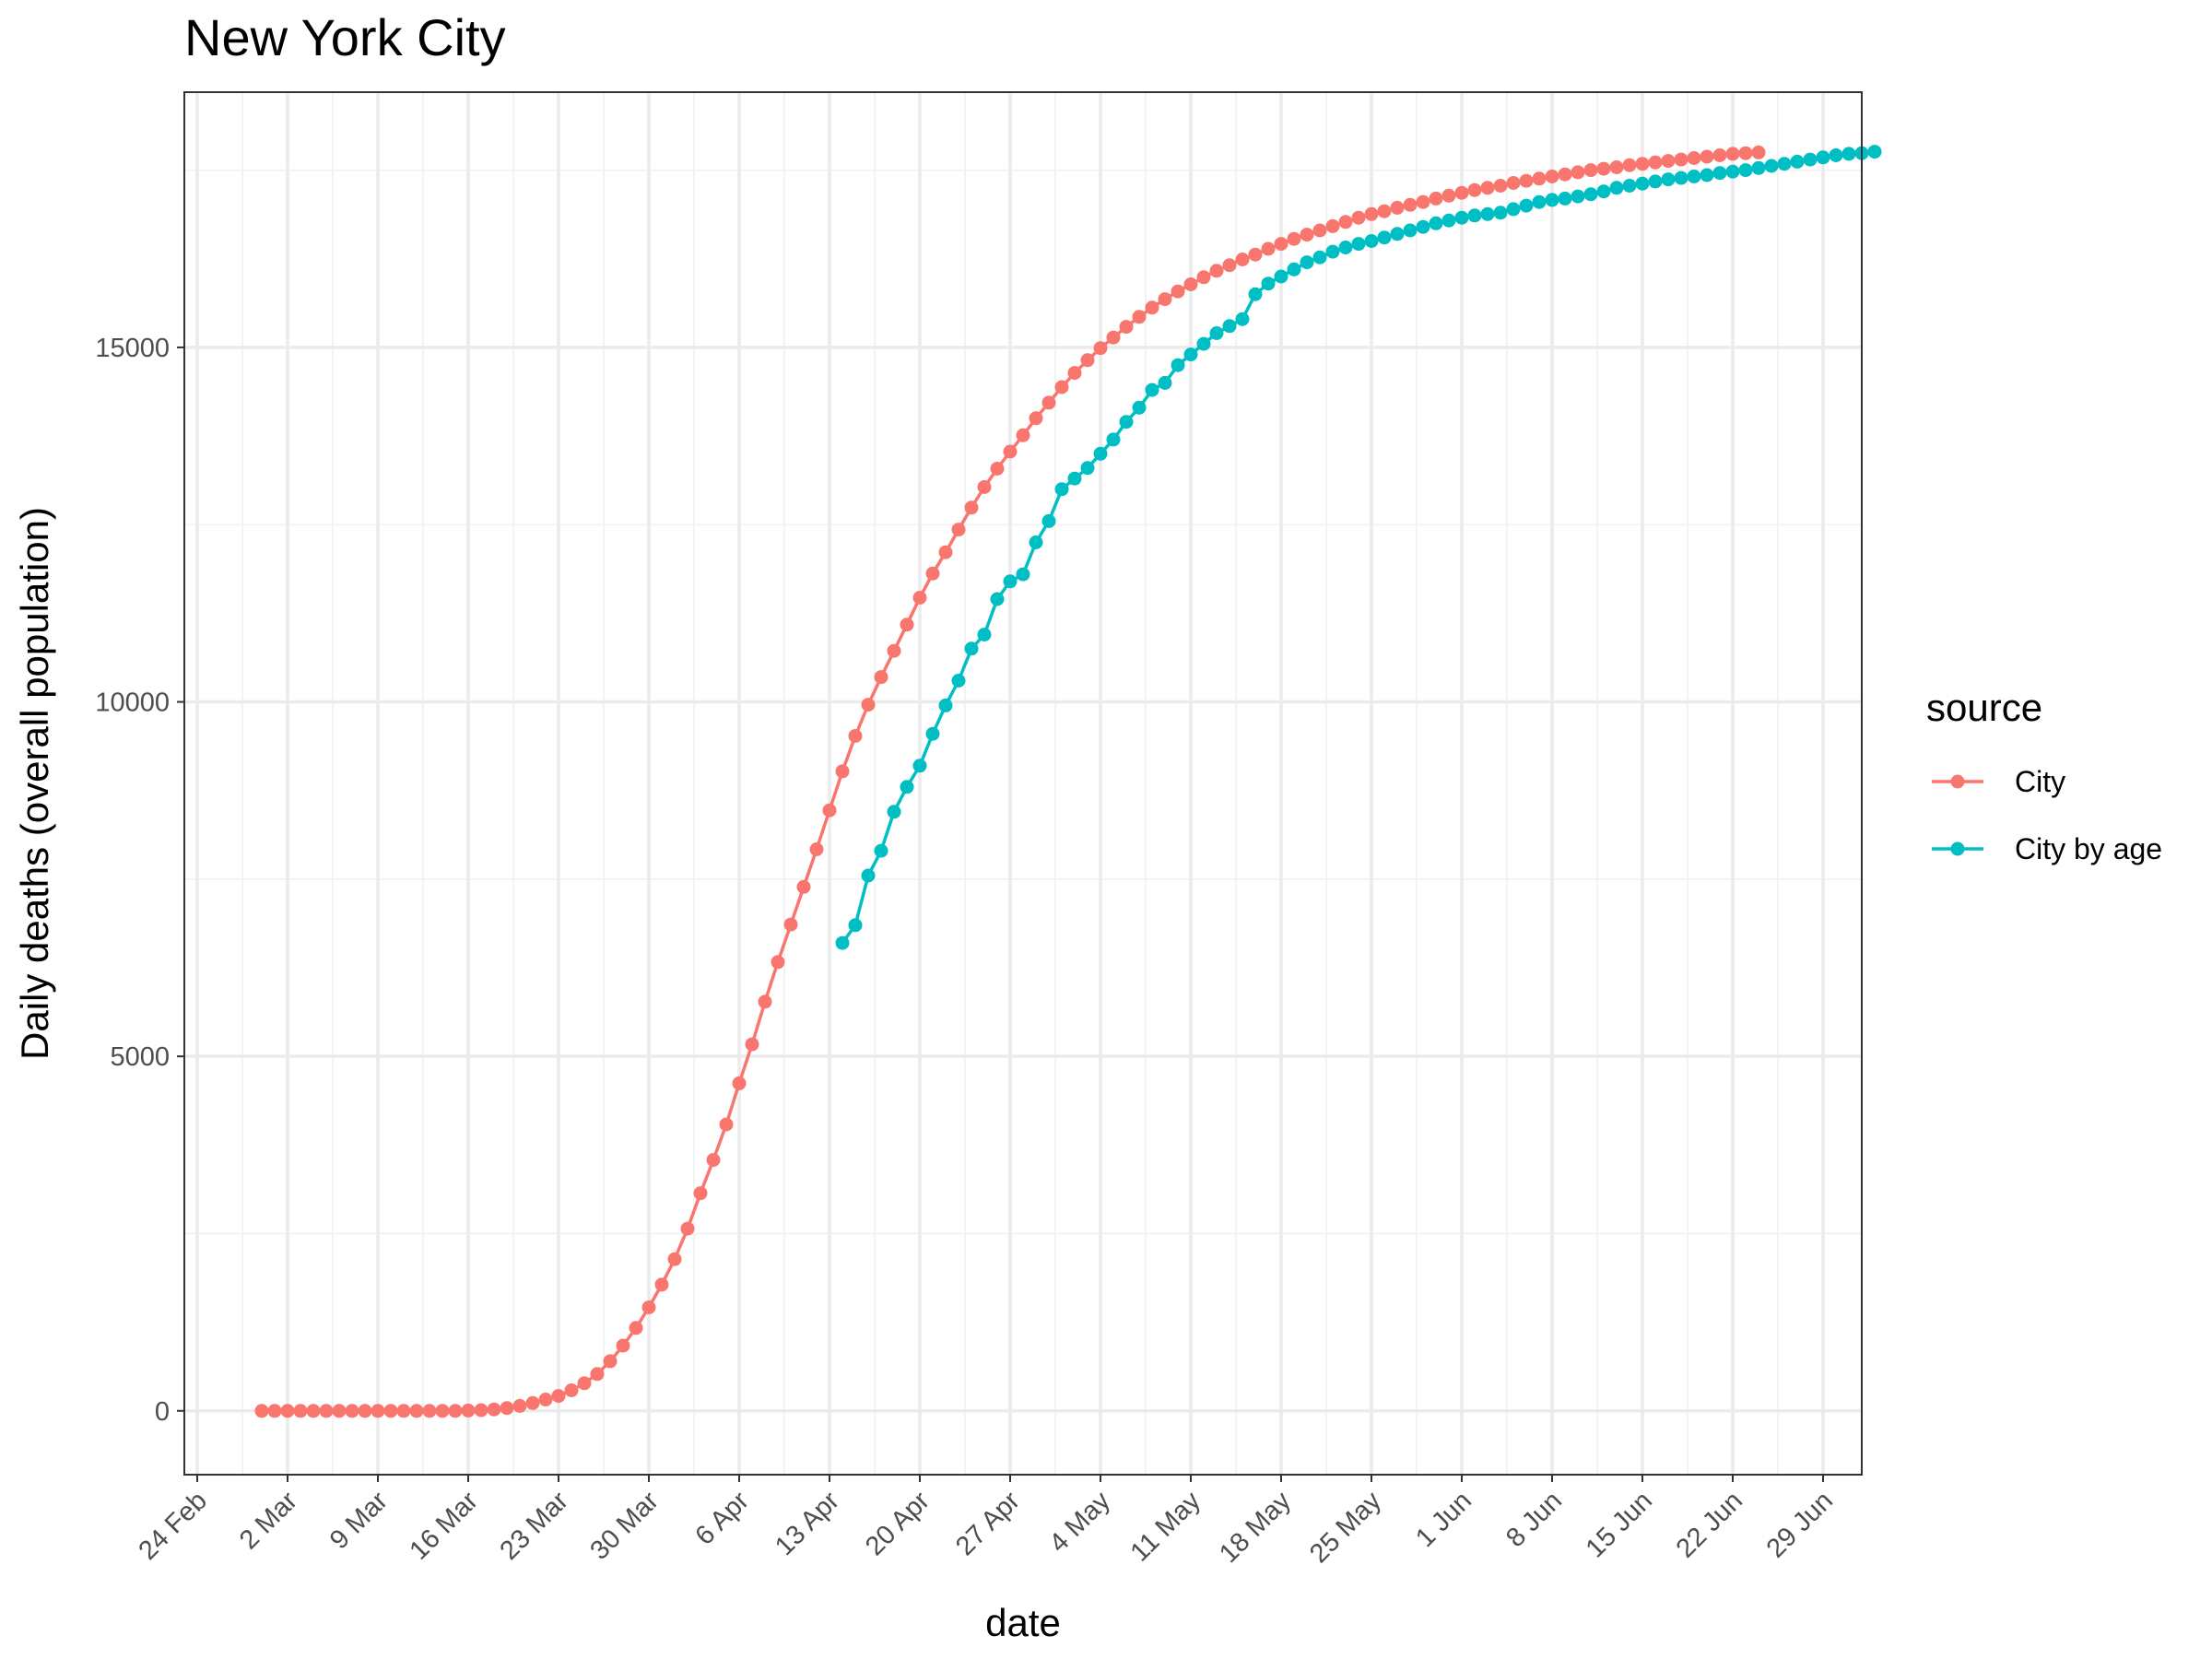  What do you see at coordinates (2040, 781) in the screenshot?
I see `legend-city-label: City` at bounding box center [2040, 781].